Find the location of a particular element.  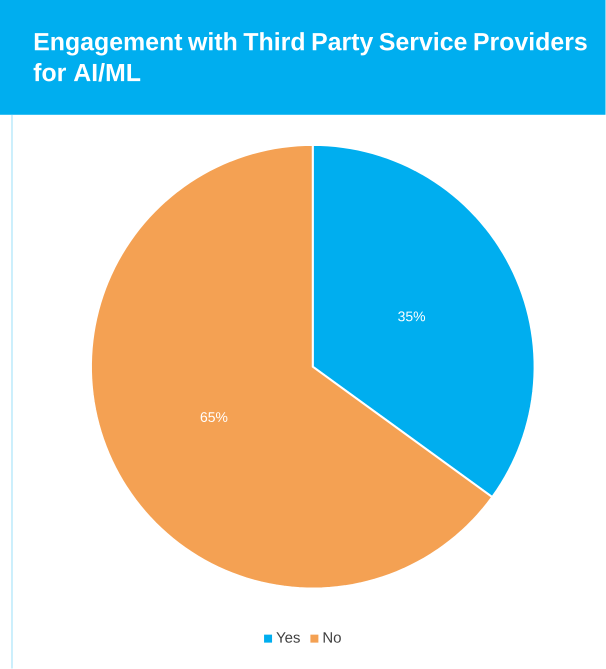

data-label: 35% is located at coordinates (412, 316).